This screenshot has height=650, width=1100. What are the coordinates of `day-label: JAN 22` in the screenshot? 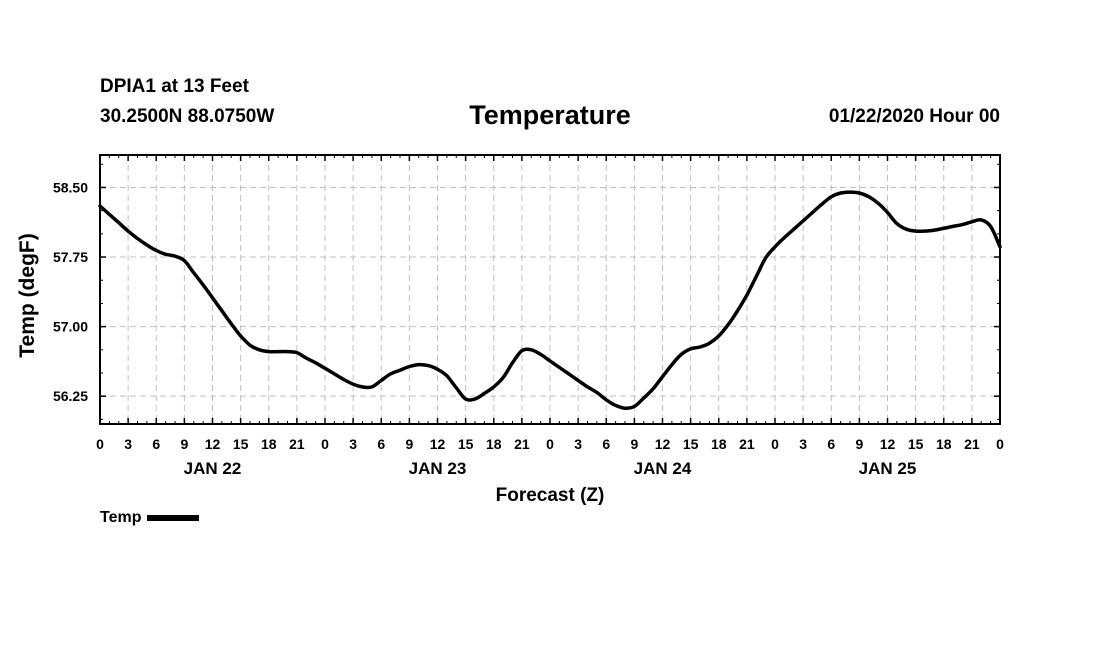 It's located at (213, 468).